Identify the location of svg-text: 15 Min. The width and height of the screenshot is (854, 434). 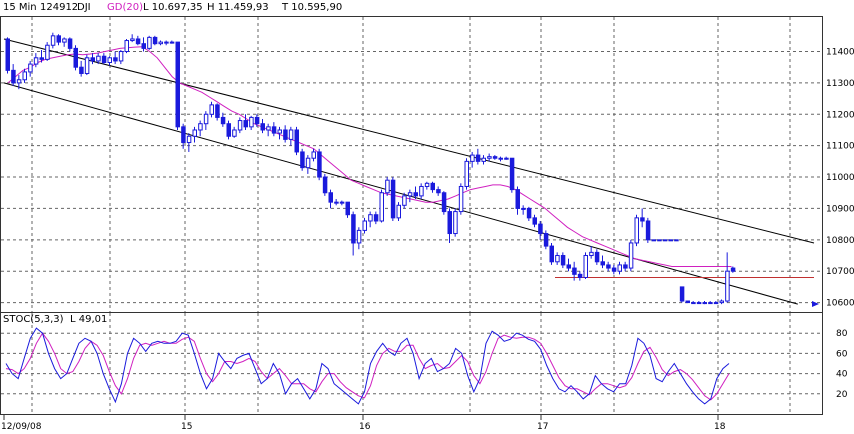
(20, 7).